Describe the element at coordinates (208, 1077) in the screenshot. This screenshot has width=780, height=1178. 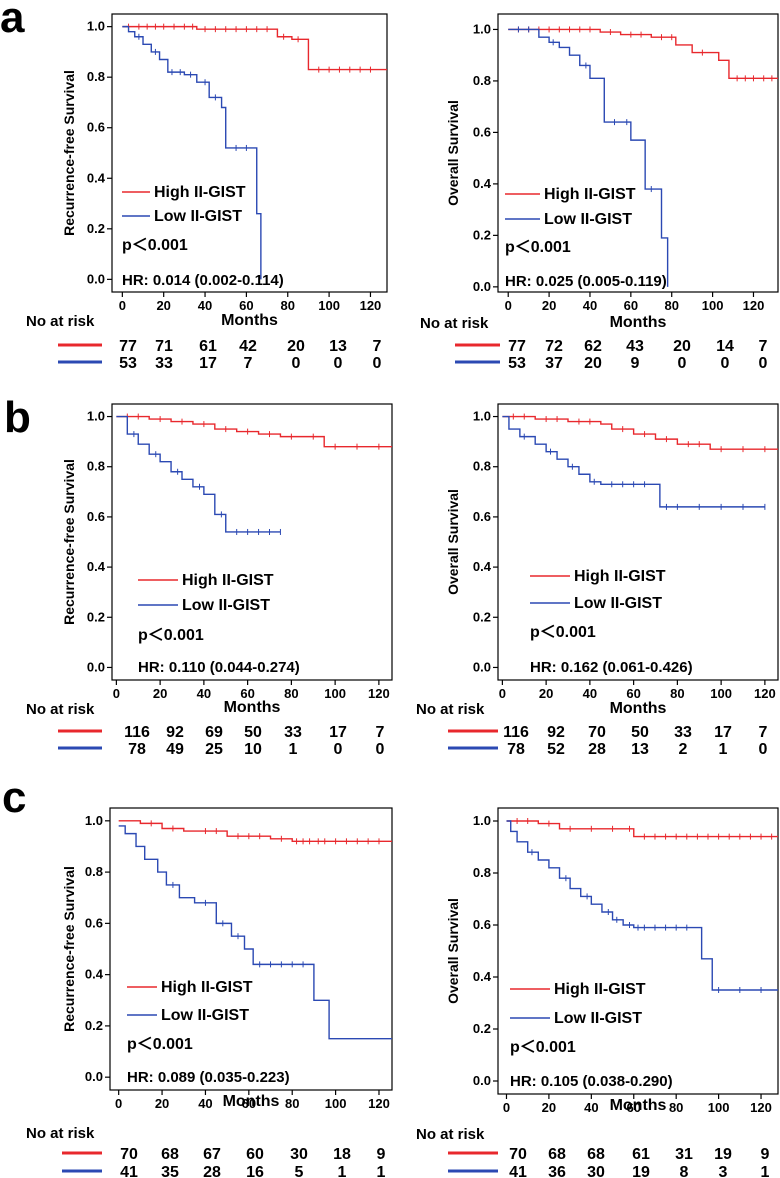
I see `hazard-ratio: HR: 0.089 (0.035-0.223)` at that location.